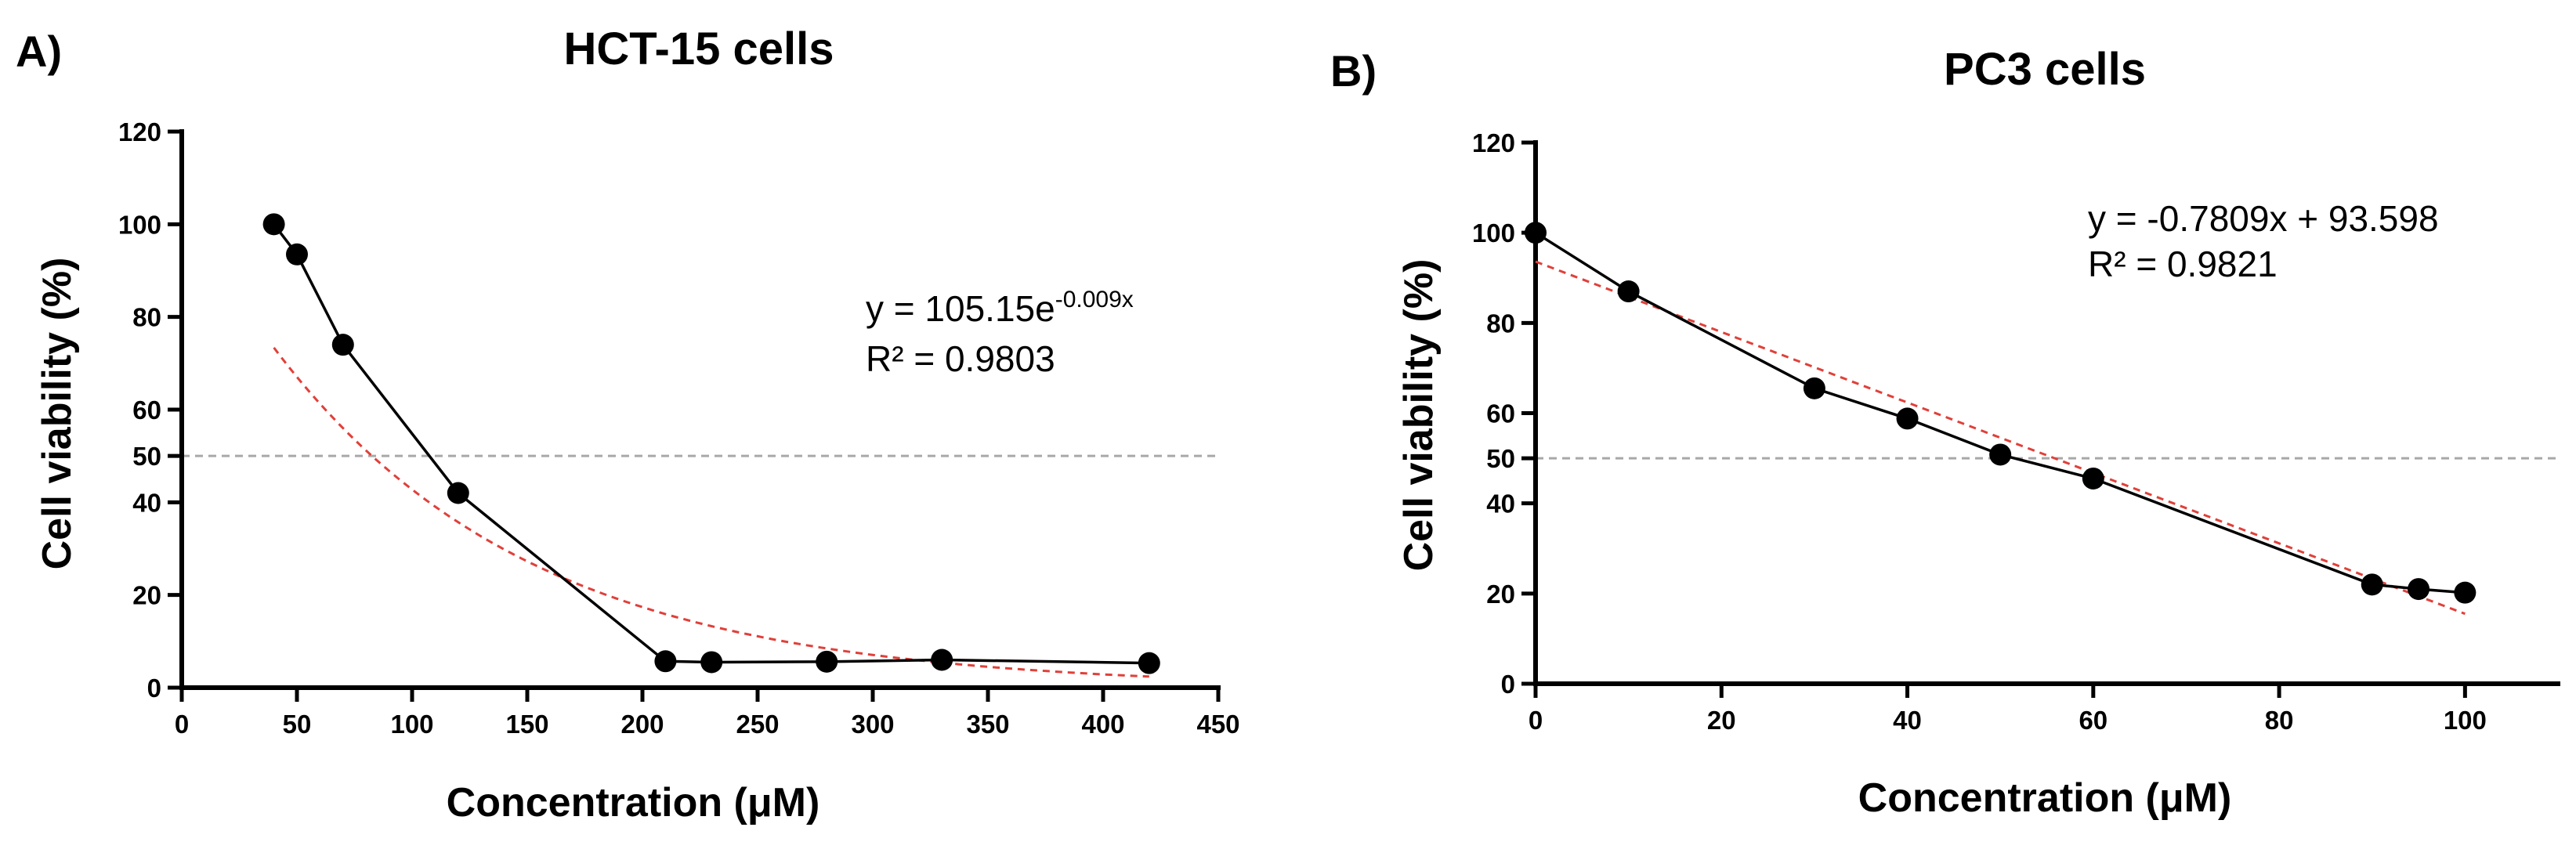 The height and width of the screenshot is (849, 2576). Describe the element at coordinates (988, 724) in the screenshot. I see `x-tick-label-hct15: 350` at that location.